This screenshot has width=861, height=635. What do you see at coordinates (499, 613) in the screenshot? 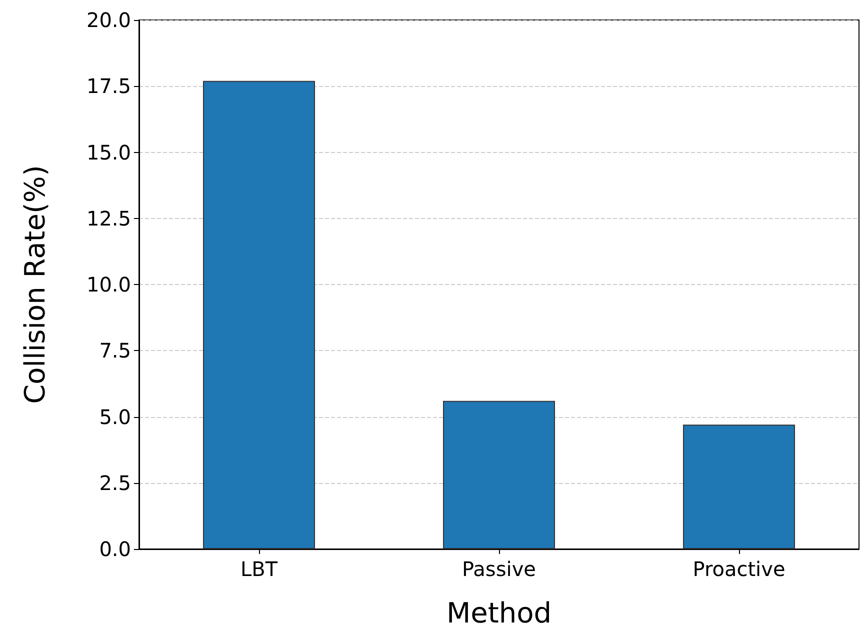
I see `x-axis-title: Method` at bounding box center [499, 613].